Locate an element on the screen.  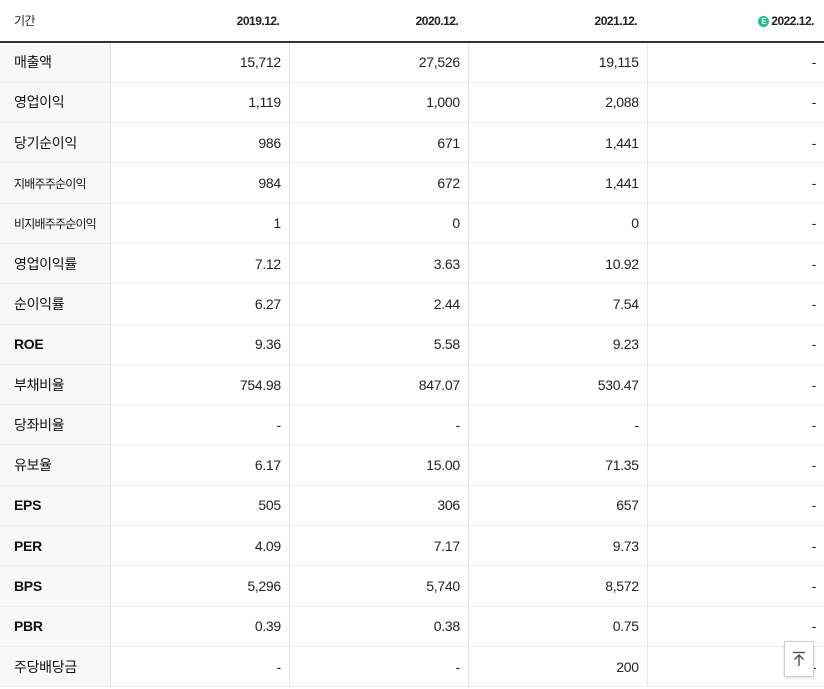
period-header-2021: 2021.12. is located at coordinates (558, 21).